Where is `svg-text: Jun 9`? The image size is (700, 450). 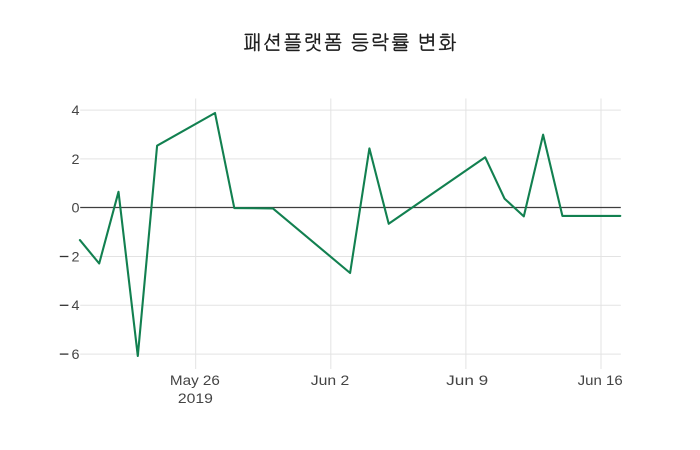 svg-text: Jun 9 is located at coordinates (467, 380).